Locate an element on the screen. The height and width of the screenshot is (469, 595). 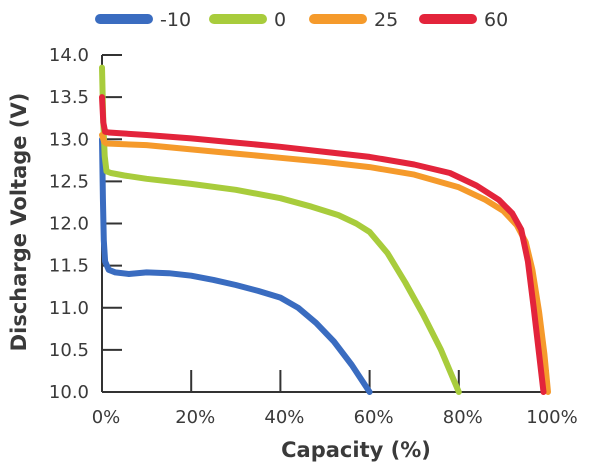
x-tick-label: 80% is located at coordinates (463, 417).